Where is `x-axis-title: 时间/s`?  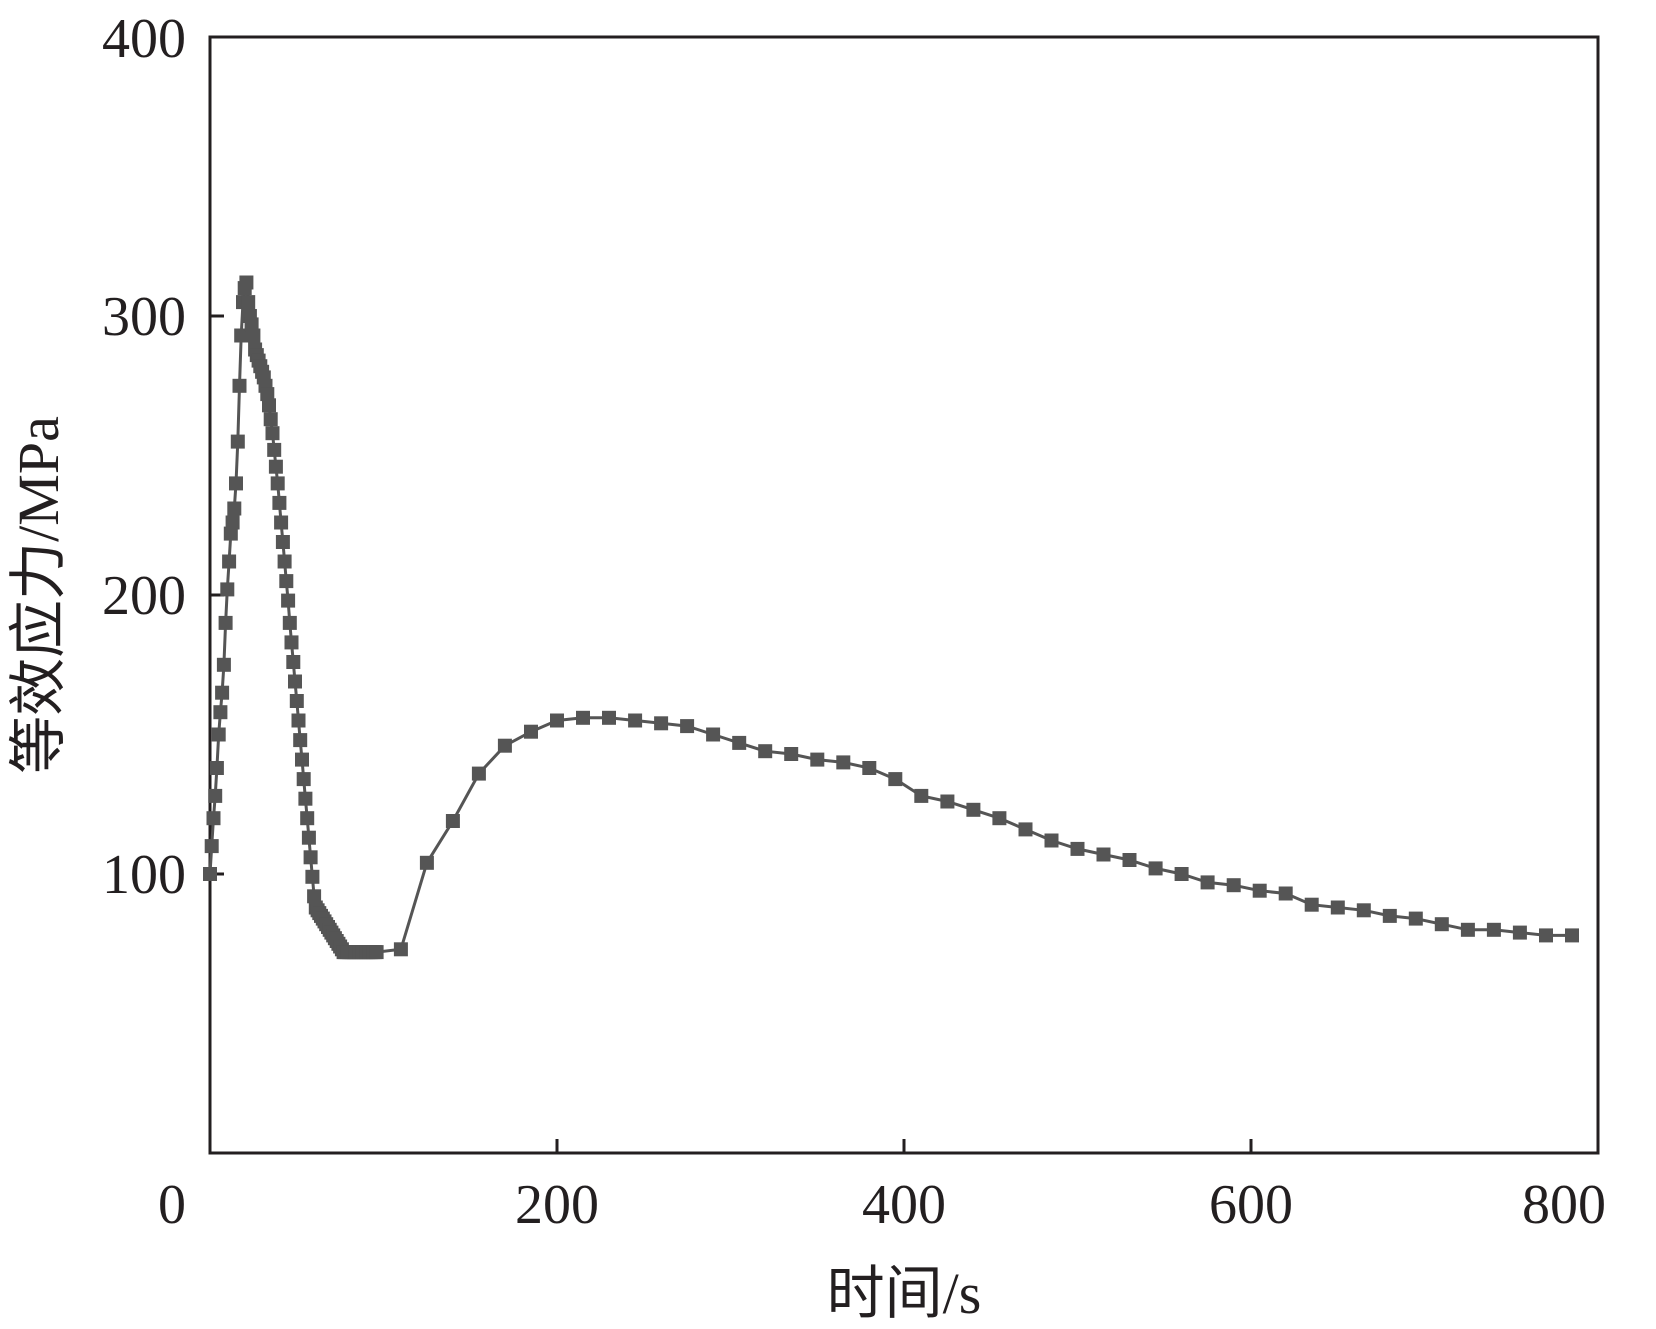
x-axis-title: 时间/s is located at coordinates (904, 1293).